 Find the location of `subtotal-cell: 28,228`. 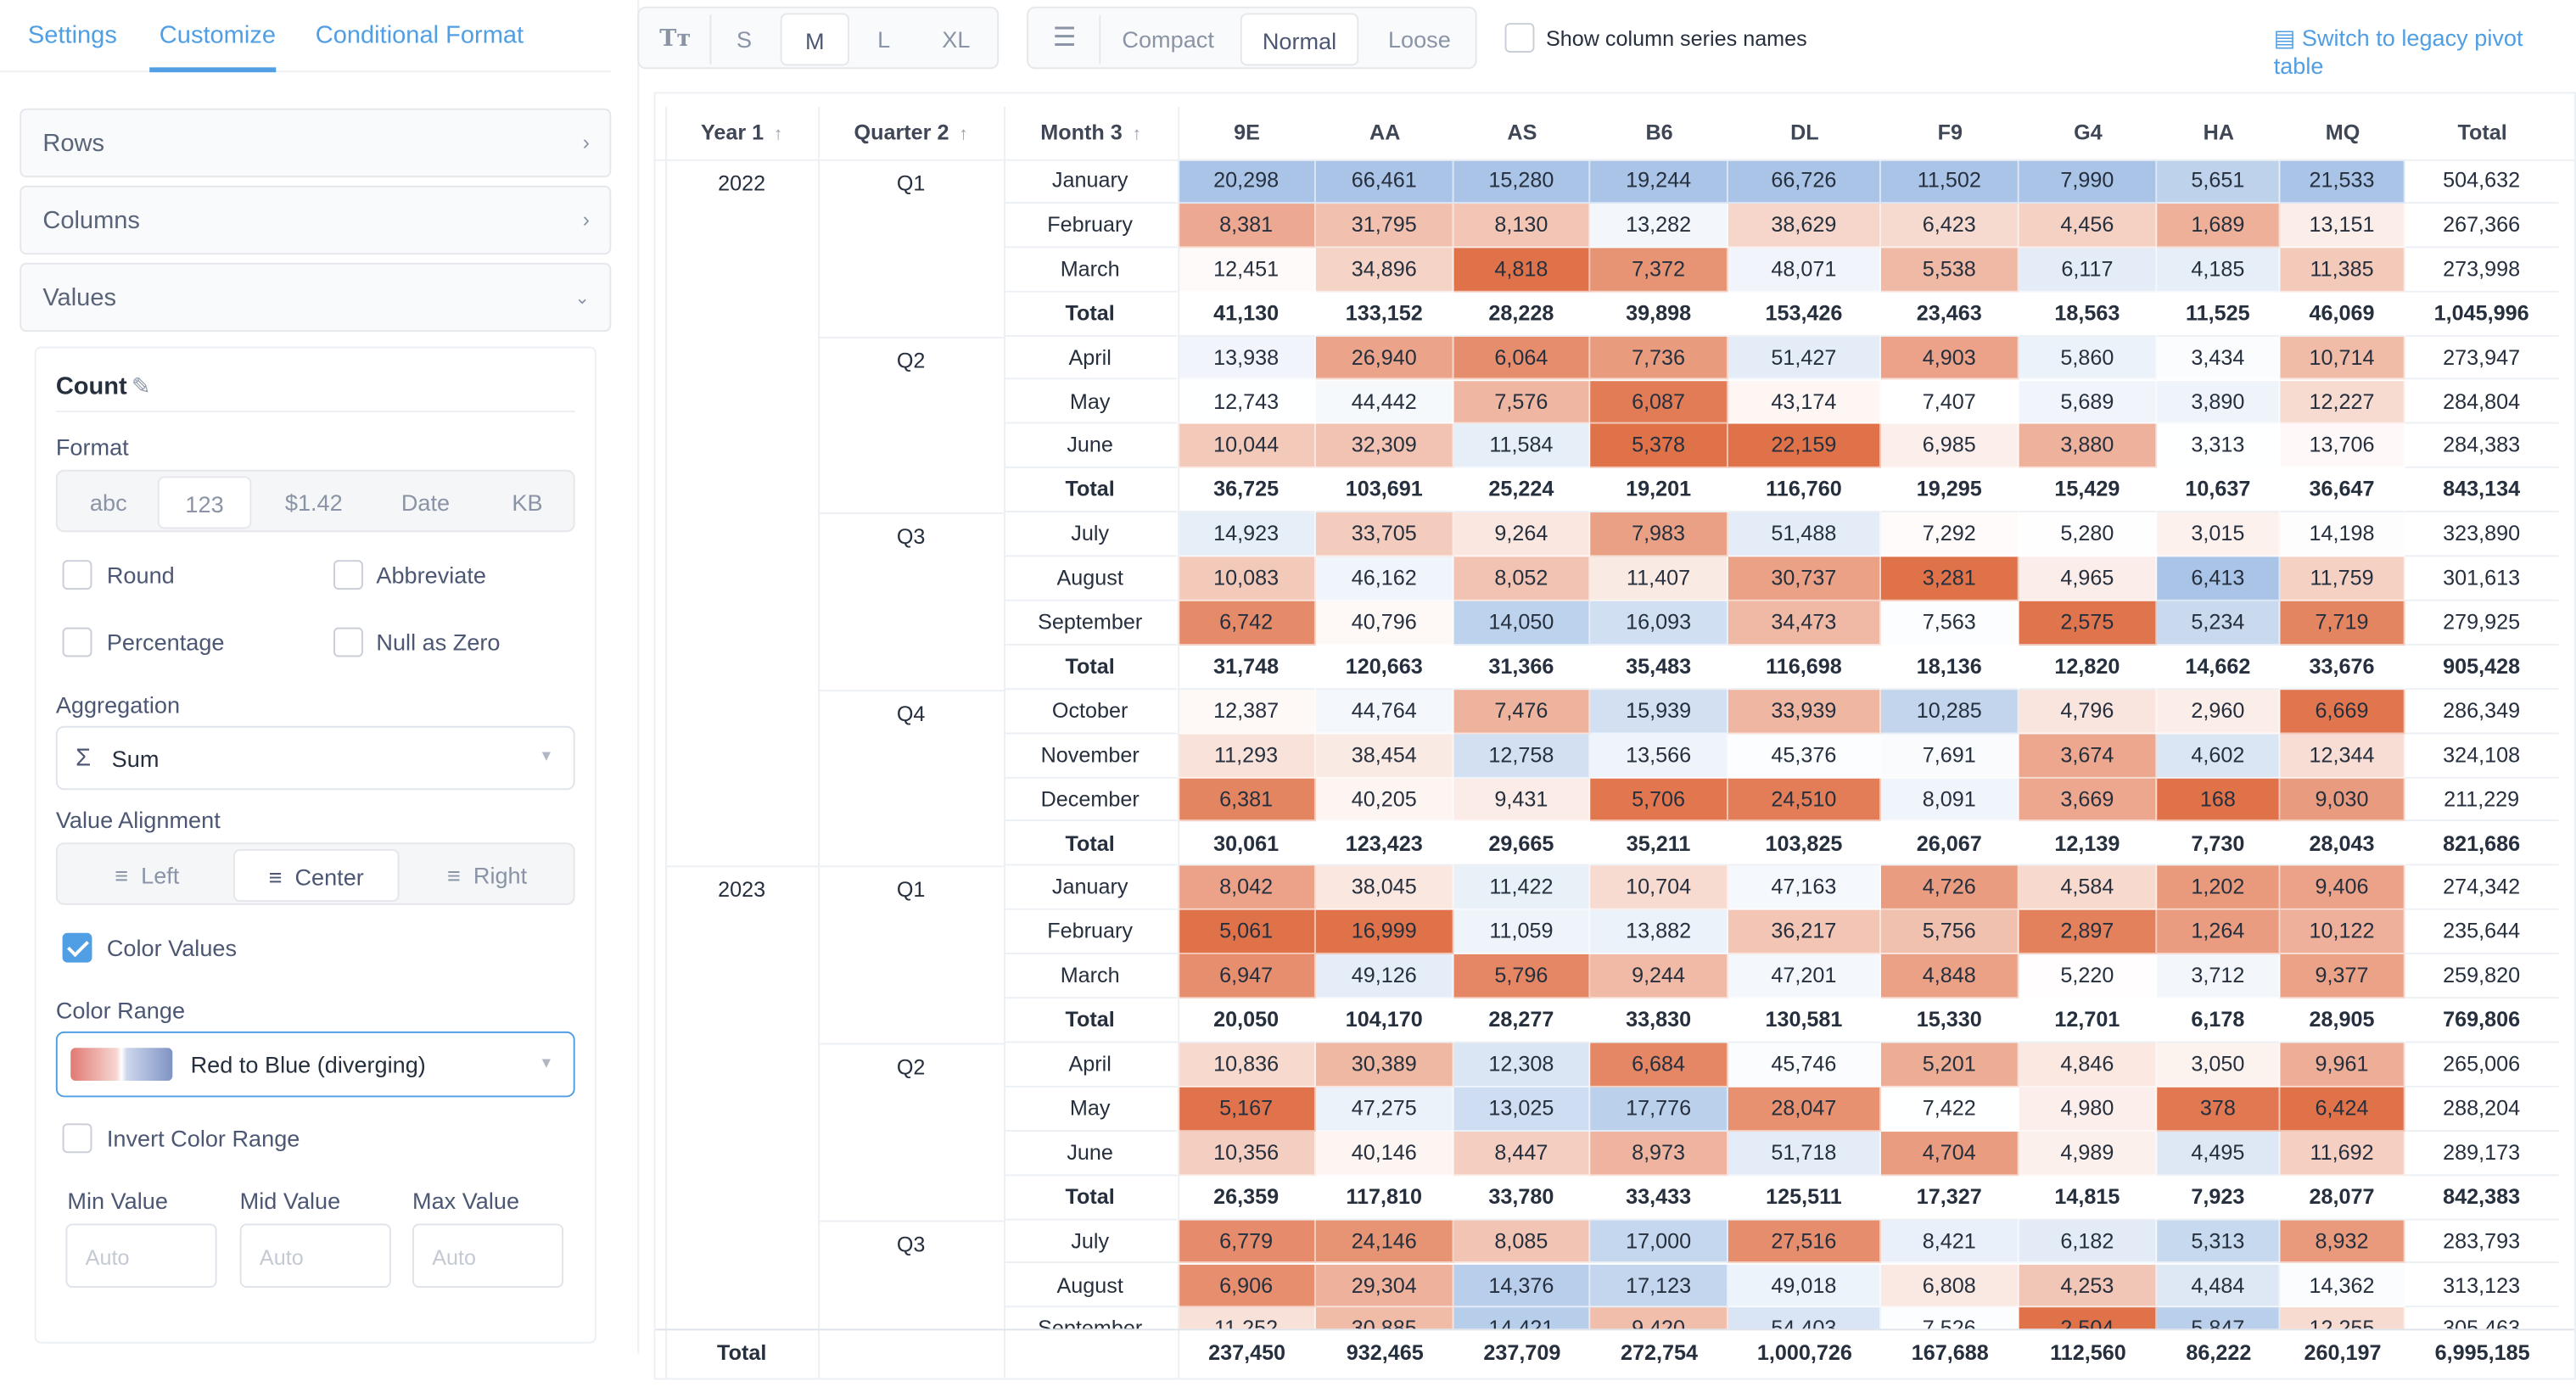

subtotal-cell: 28,228 is located at coordinates (1522, 314).